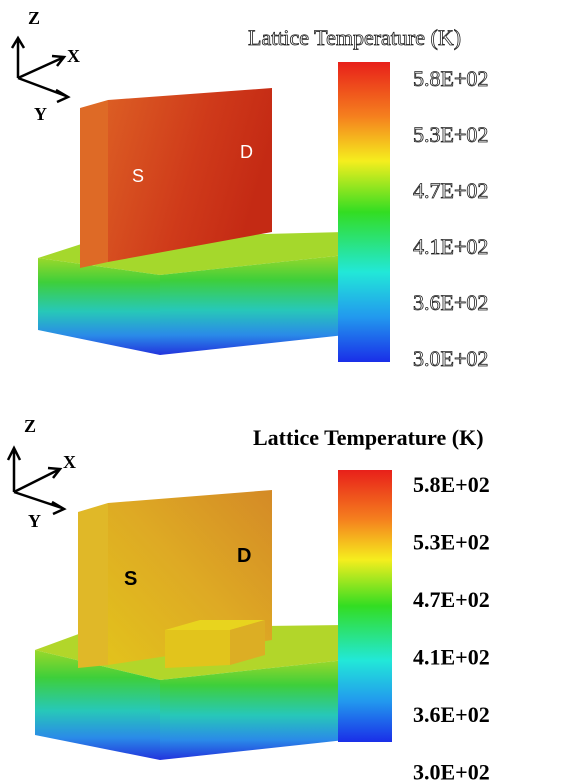 This screenshot has height=783, width=575. What do you see at coordinates (190, 175) in the screenshot?
I see `fin-front` at bounding box center [190, 175].